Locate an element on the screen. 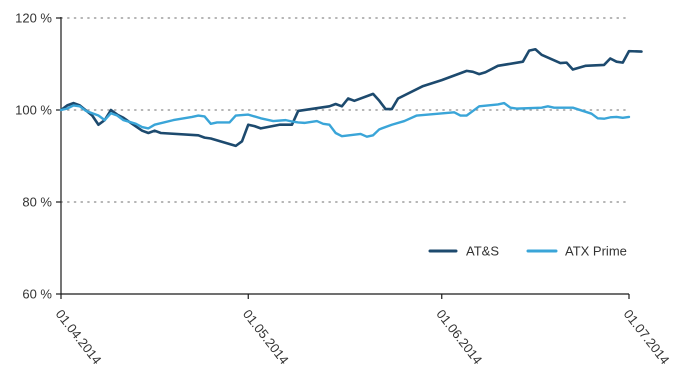  y-tick-label: 80 % is located at coordinates (37, 202).